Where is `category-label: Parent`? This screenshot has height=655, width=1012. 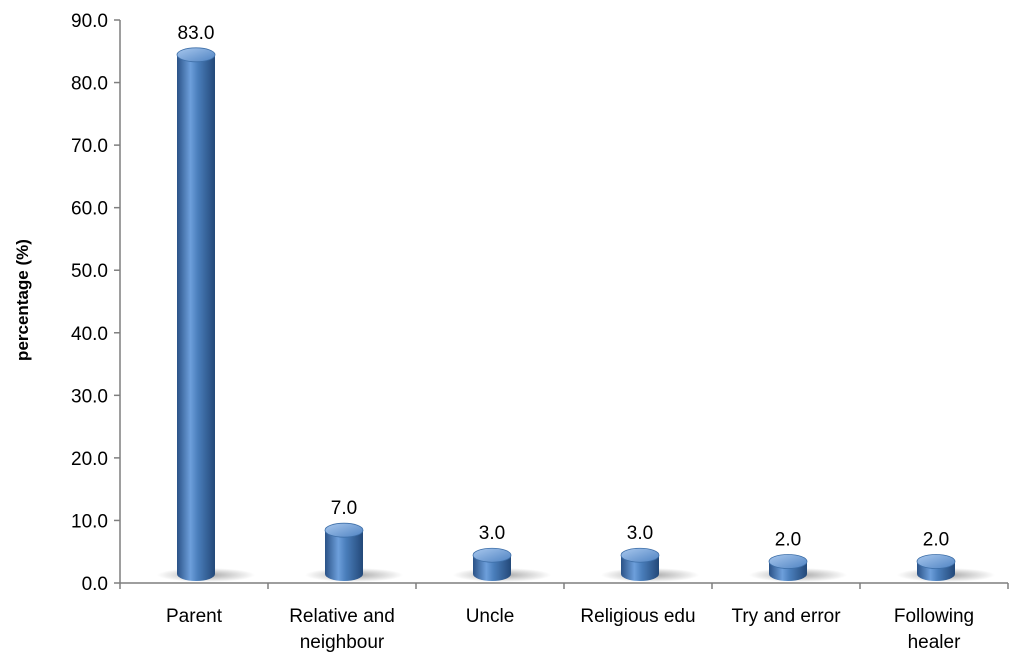
category-label: Parent is located at coordinates (194, 616).